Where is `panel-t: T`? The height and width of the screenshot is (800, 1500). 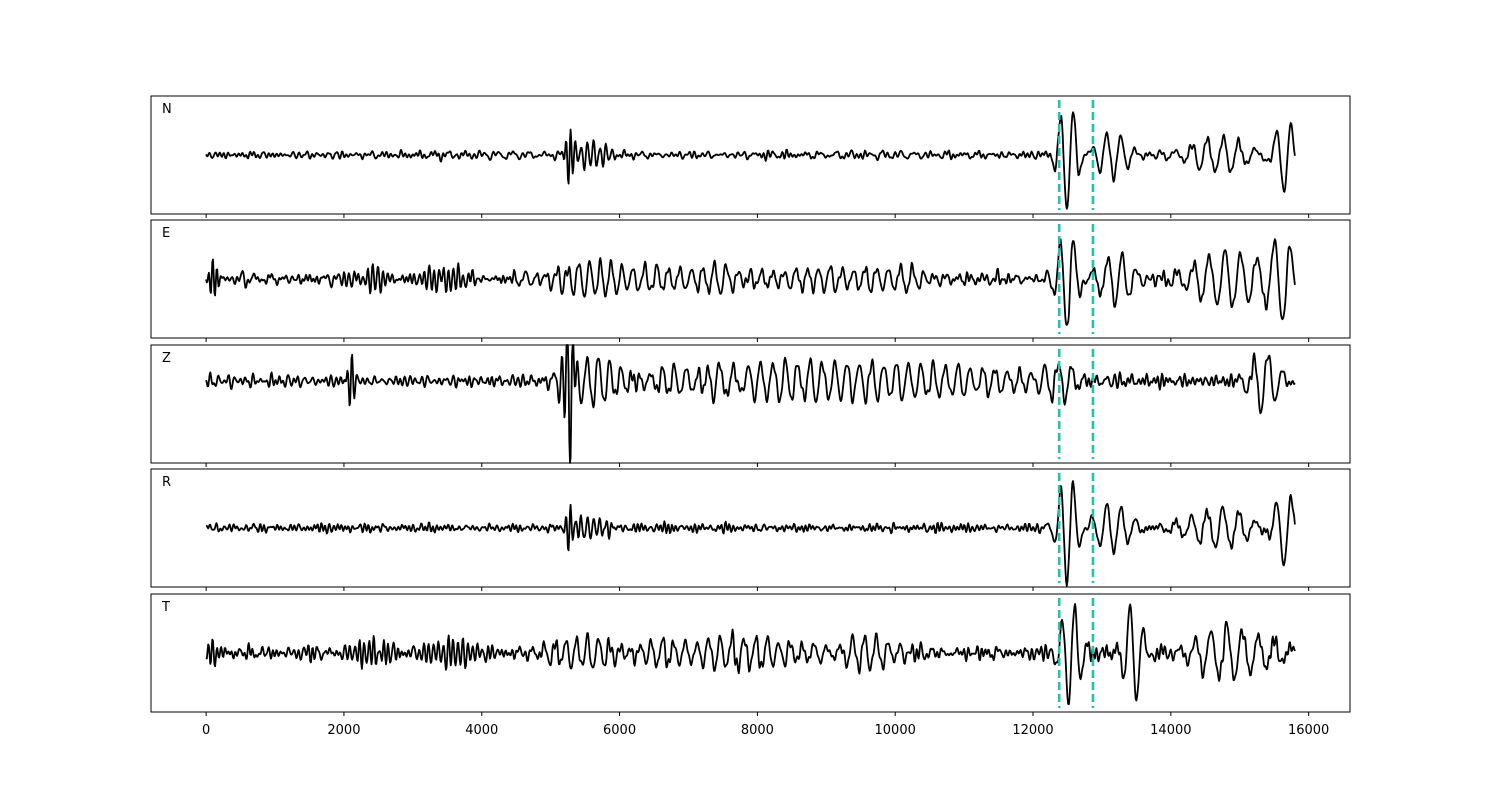
panel-t: T is located at coordinates (750, 654).